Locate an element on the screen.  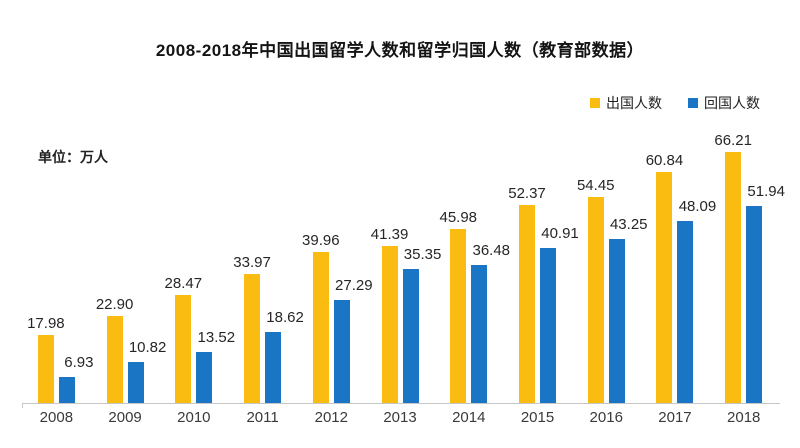
bar-abroad-2011: 33.97 is located at coordinates (252, 328).